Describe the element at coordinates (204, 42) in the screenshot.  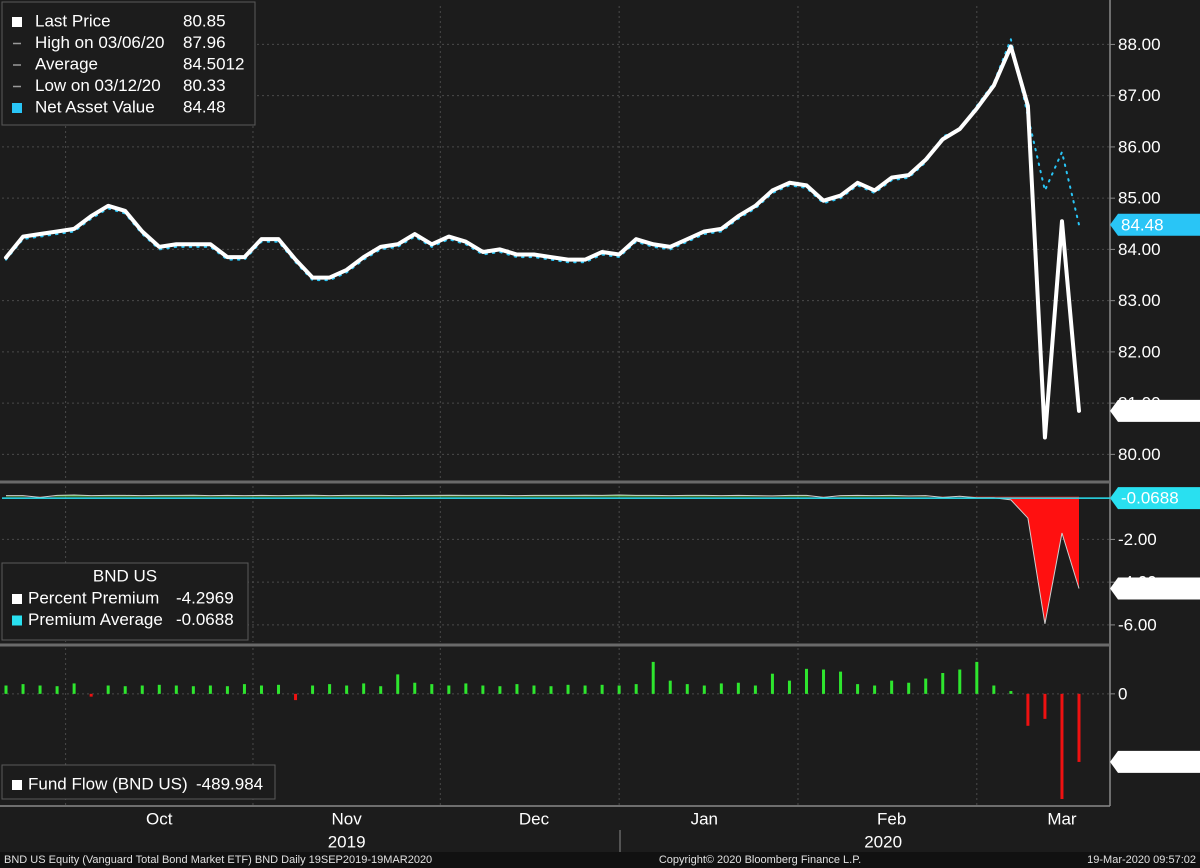
I see `legend-value: 87.96` at that location.